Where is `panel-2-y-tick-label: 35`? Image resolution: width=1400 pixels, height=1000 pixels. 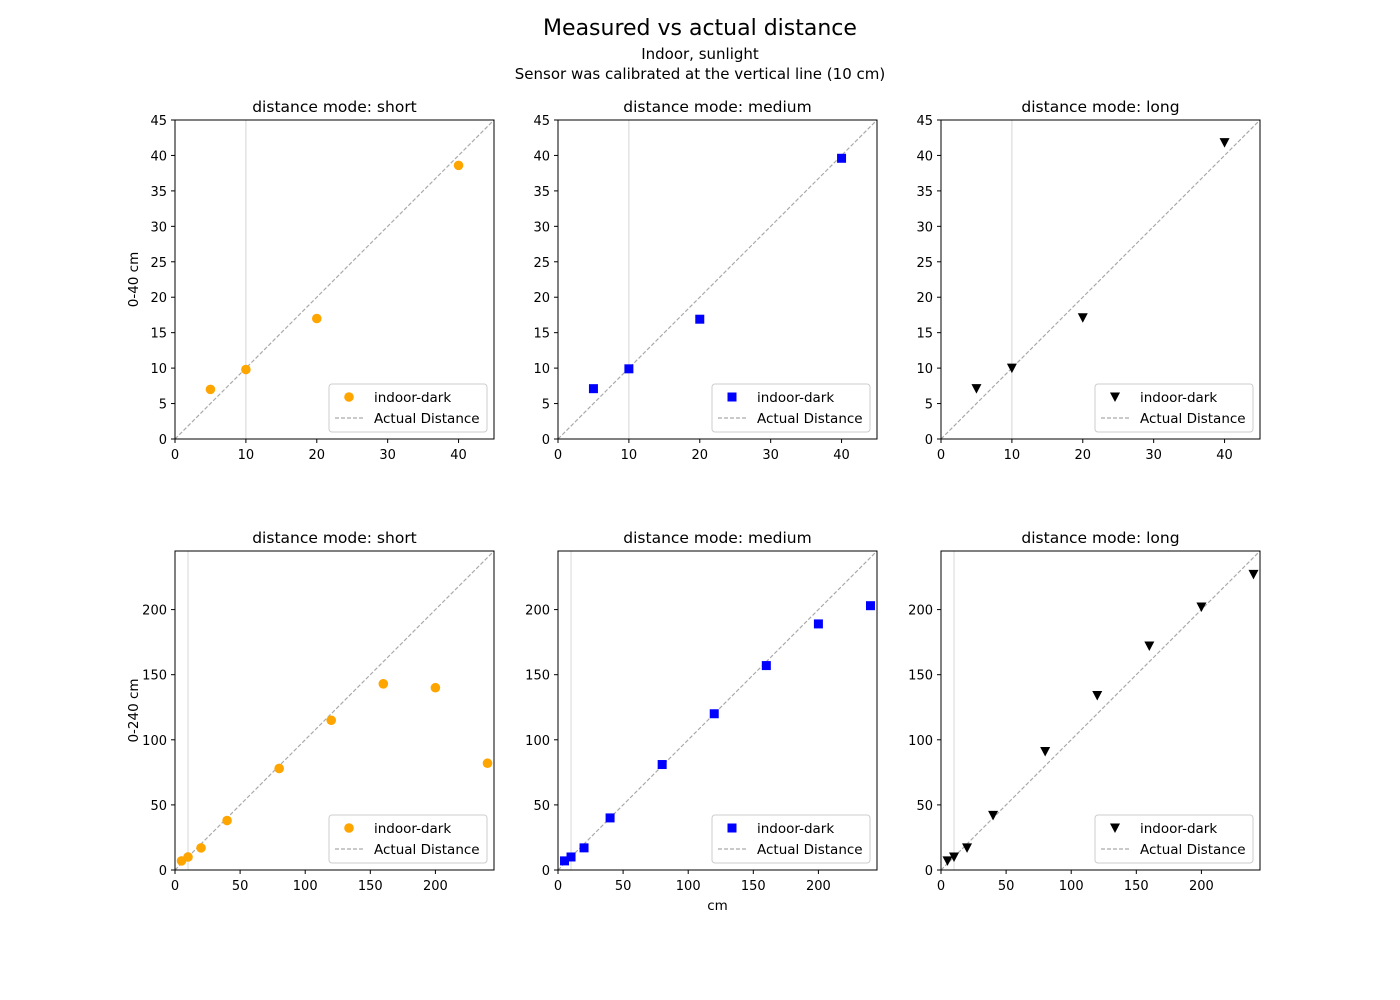 panel-2-y-tick-label: 35 is located at coordinates (541, 192).